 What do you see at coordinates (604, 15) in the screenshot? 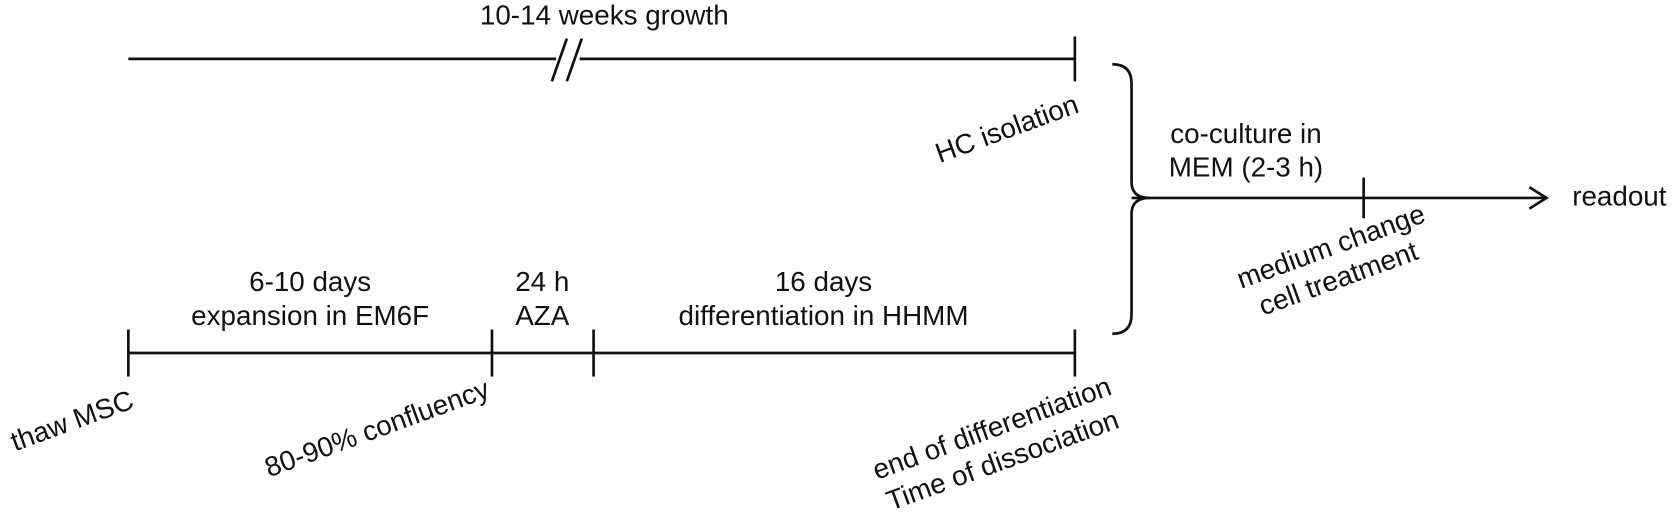
I see `duration-label: 10-14 weeks growth` at bounding box center [604, 15].